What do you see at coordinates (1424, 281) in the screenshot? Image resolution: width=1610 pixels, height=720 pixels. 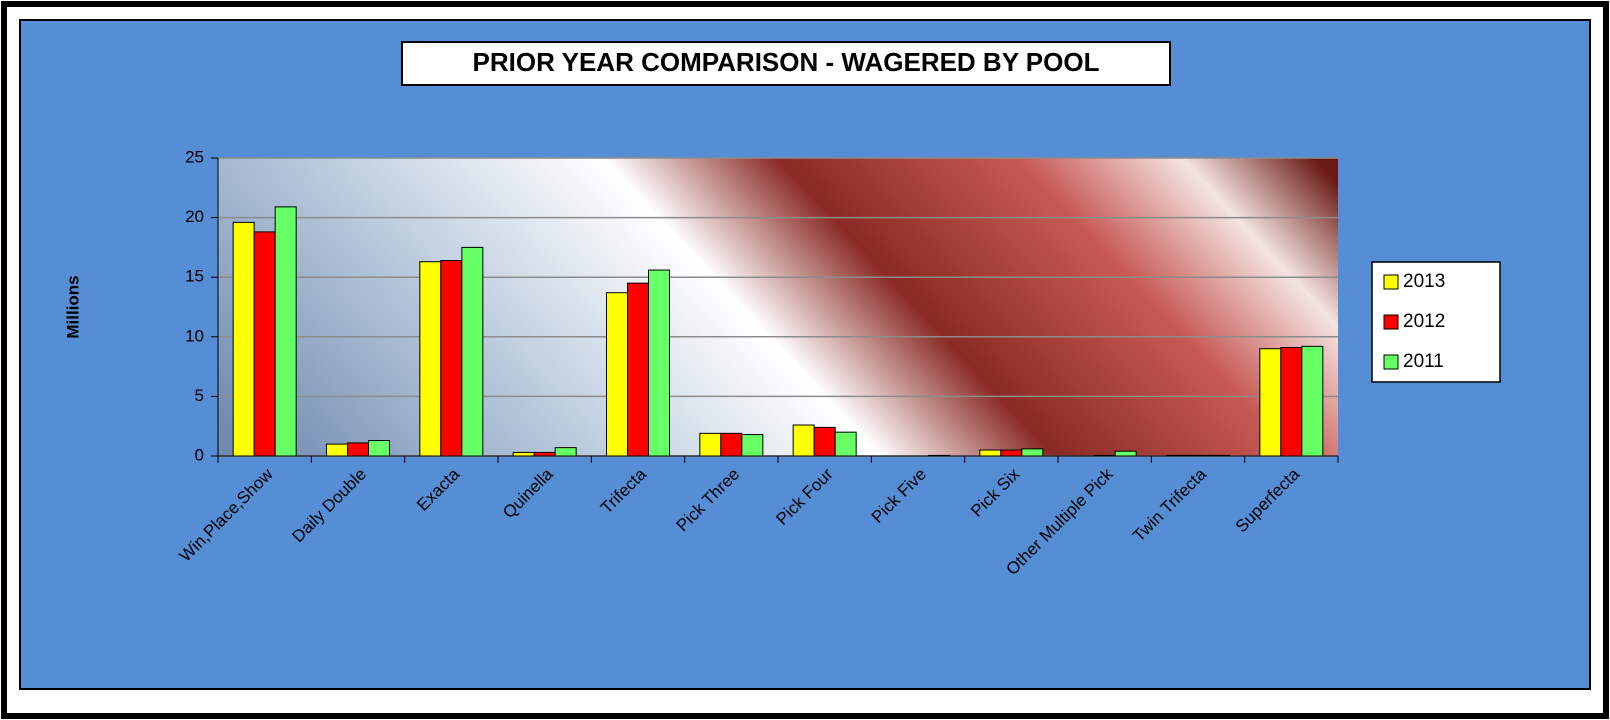 I see `legend-label: 2013` at bounding box center [1424, 281].